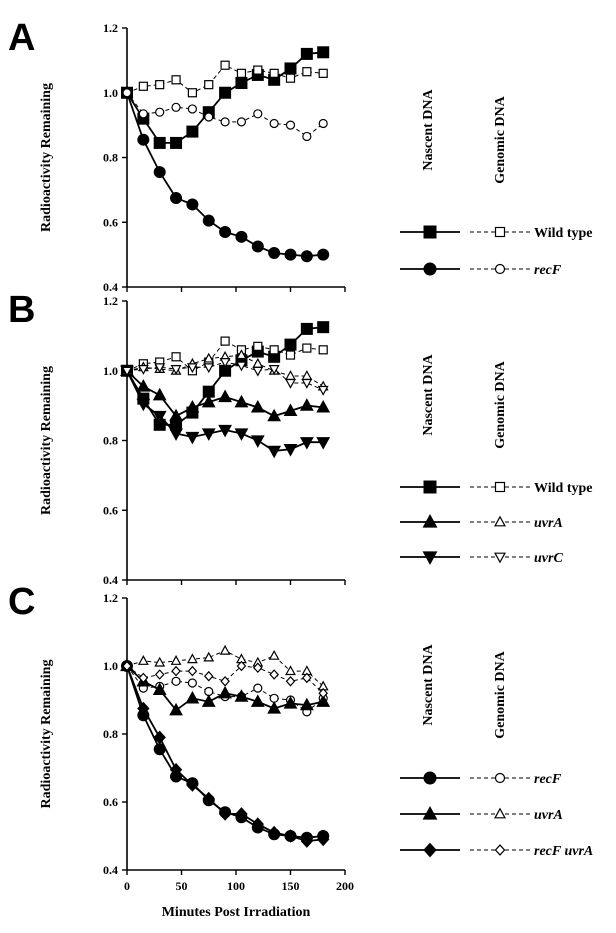  Describe the element at coordinates (225, 79) in the screenshot. I see `series-A-wt-genomic` at that location.